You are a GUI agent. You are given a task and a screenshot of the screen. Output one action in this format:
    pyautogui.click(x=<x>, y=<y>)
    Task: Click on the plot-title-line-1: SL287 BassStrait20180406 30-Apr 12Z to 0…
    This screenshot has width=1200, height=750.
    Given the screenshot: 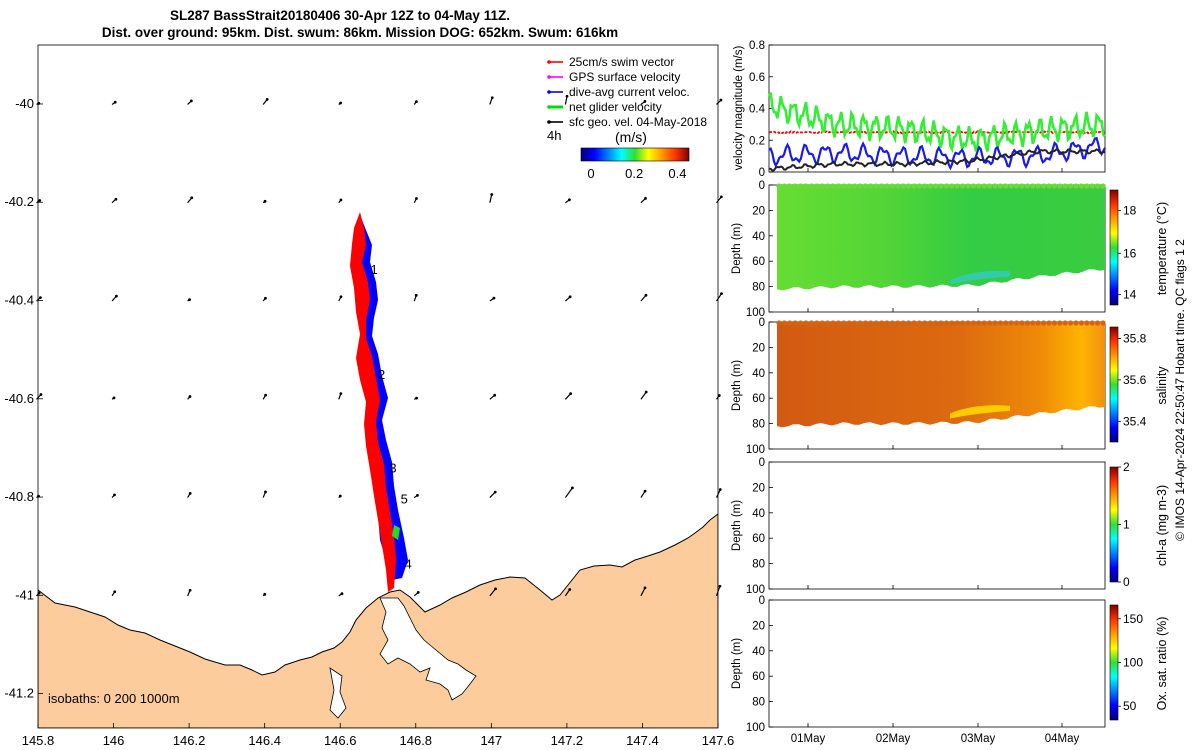 What is the action you would take?
    pyautogui.click(x=340, y=15)
    